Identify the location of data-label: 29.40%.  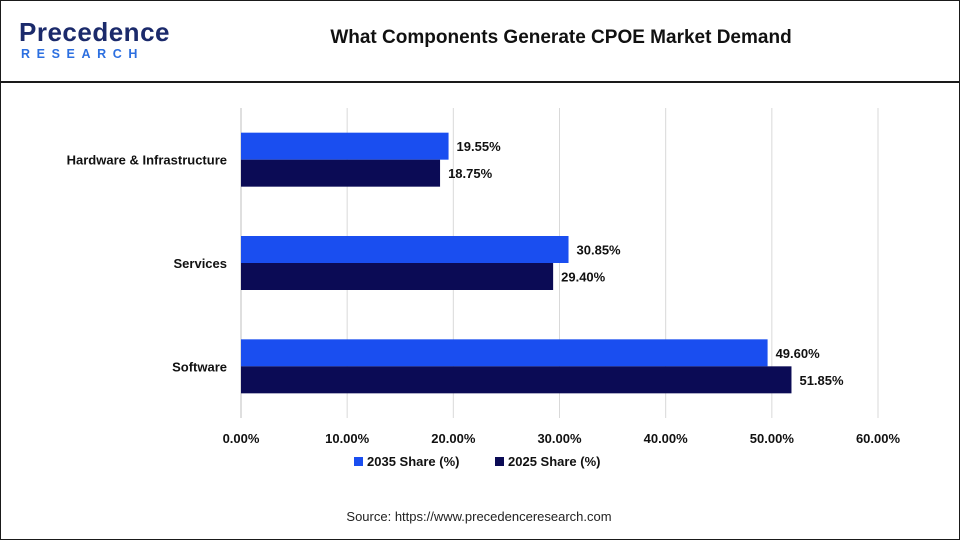
(583, 277).